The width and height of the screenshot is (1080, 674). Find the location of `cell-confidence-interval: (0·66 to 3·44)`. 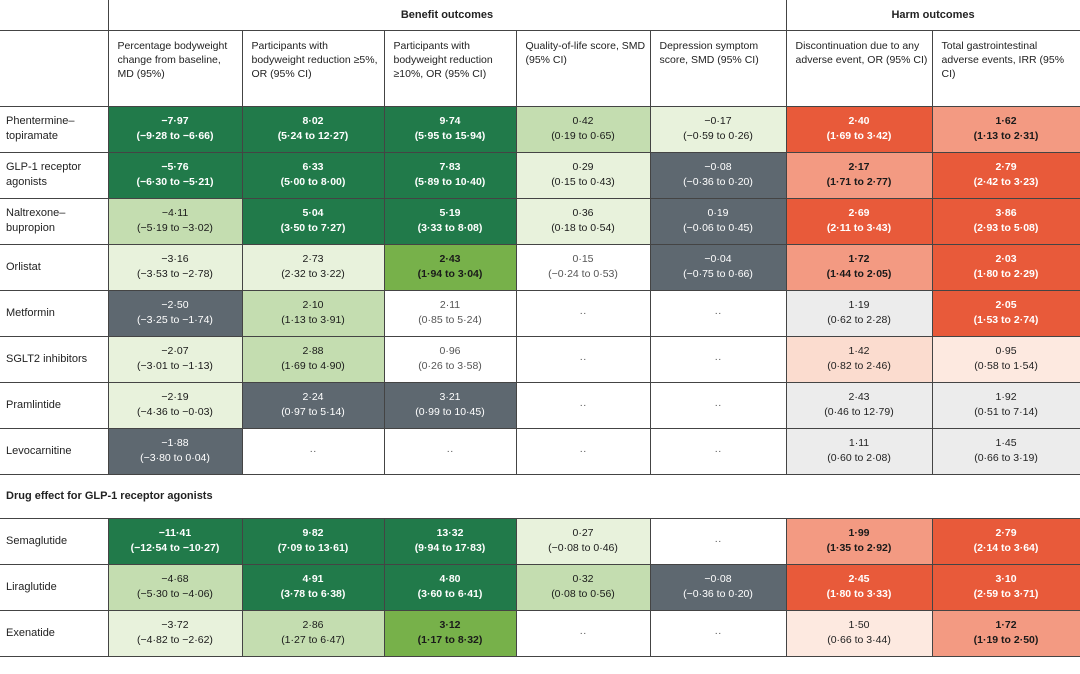

cell-confidence-interval: (0·66 to 3·44) is located at coordinates (859, 640).